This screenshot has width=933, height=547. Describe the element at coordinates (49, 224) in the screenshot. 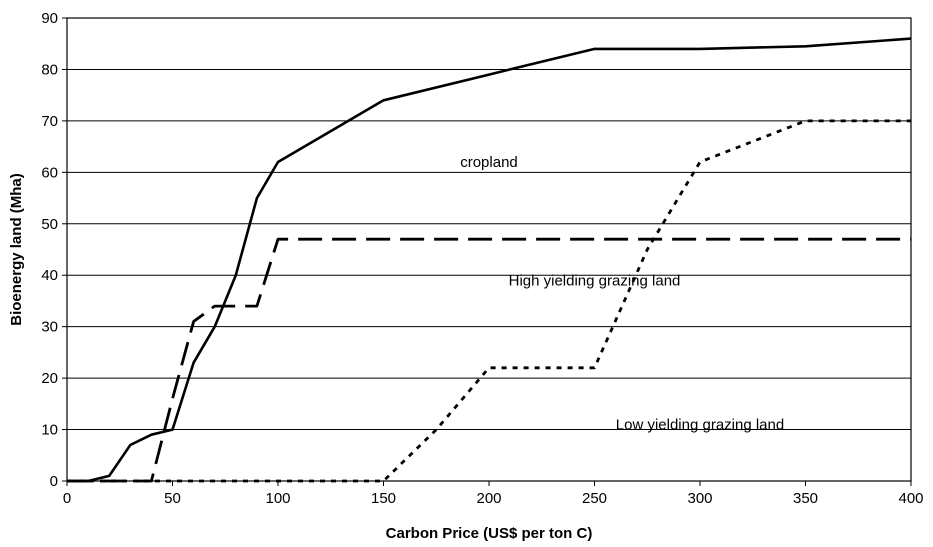

I see `y-tick-label: 50` at that location.